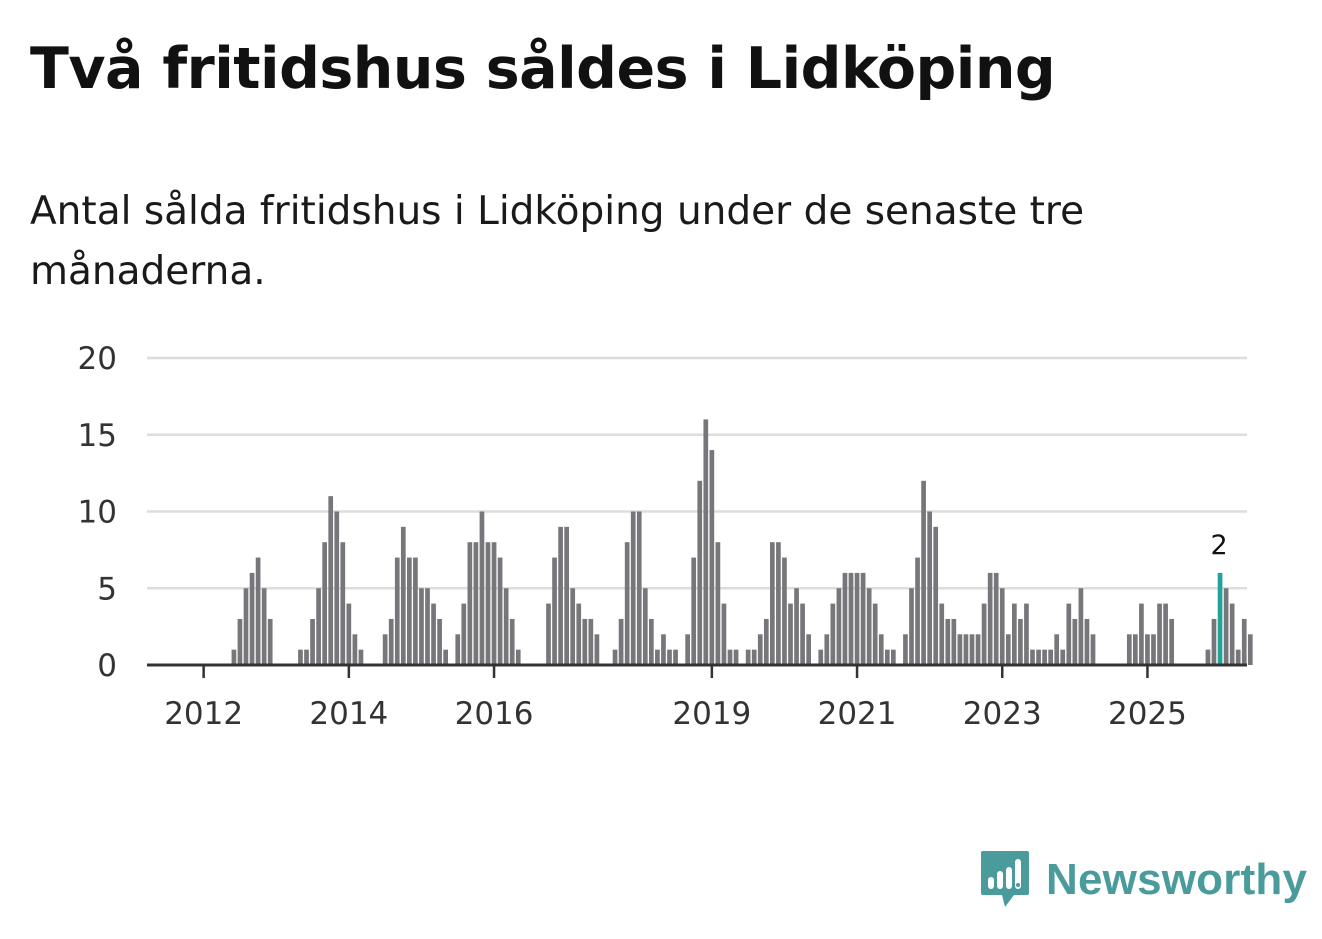 Image resolution: width=1322 pixels, height=939 pixels. I want to click on y-tick-label: 5, so click(107, 589).